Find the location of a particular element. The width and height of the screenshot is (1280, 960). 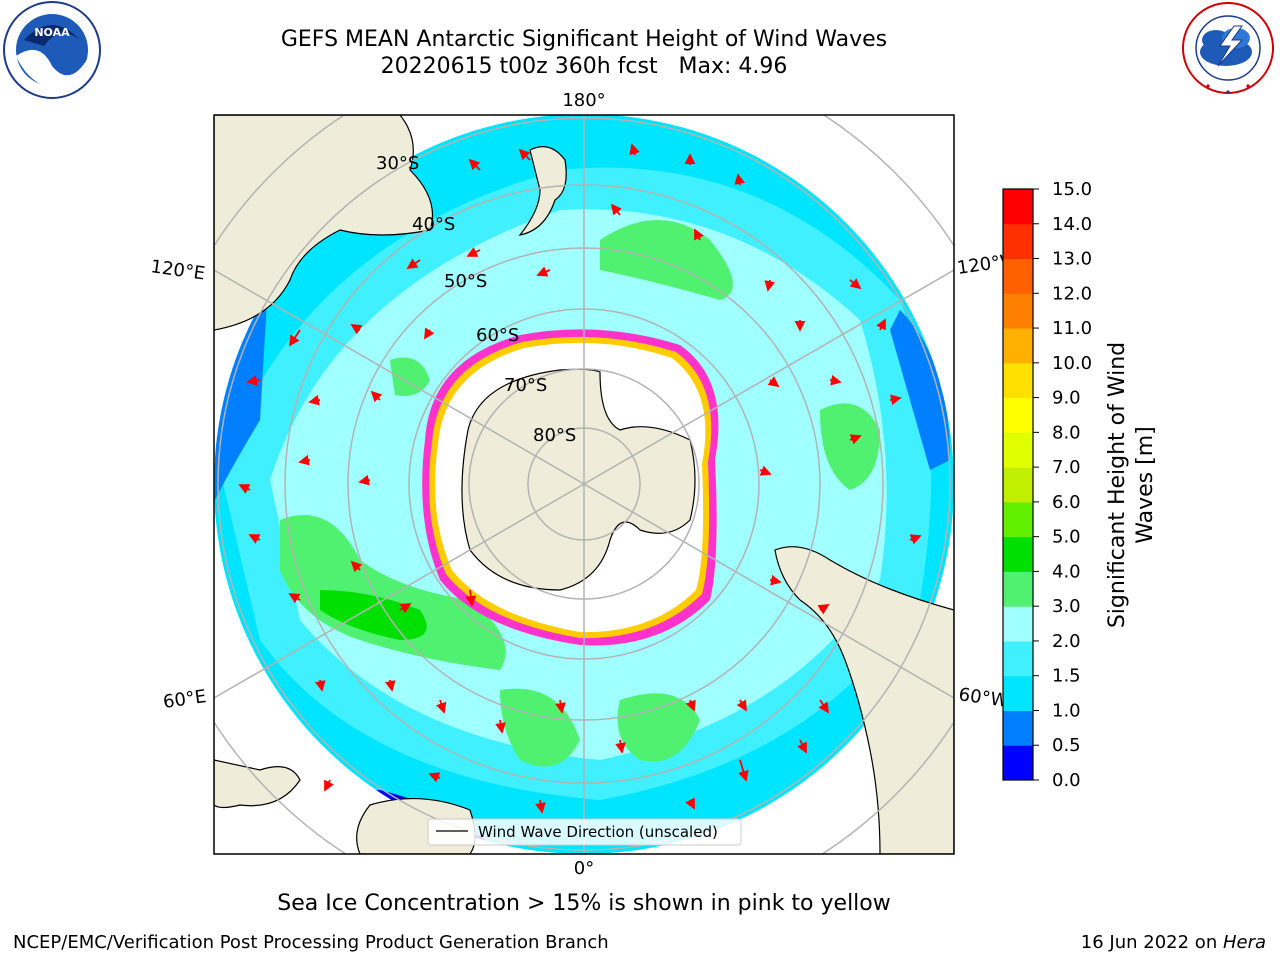

colorbar-tick-label: 11.0 is located at coordinates (1072, 328).